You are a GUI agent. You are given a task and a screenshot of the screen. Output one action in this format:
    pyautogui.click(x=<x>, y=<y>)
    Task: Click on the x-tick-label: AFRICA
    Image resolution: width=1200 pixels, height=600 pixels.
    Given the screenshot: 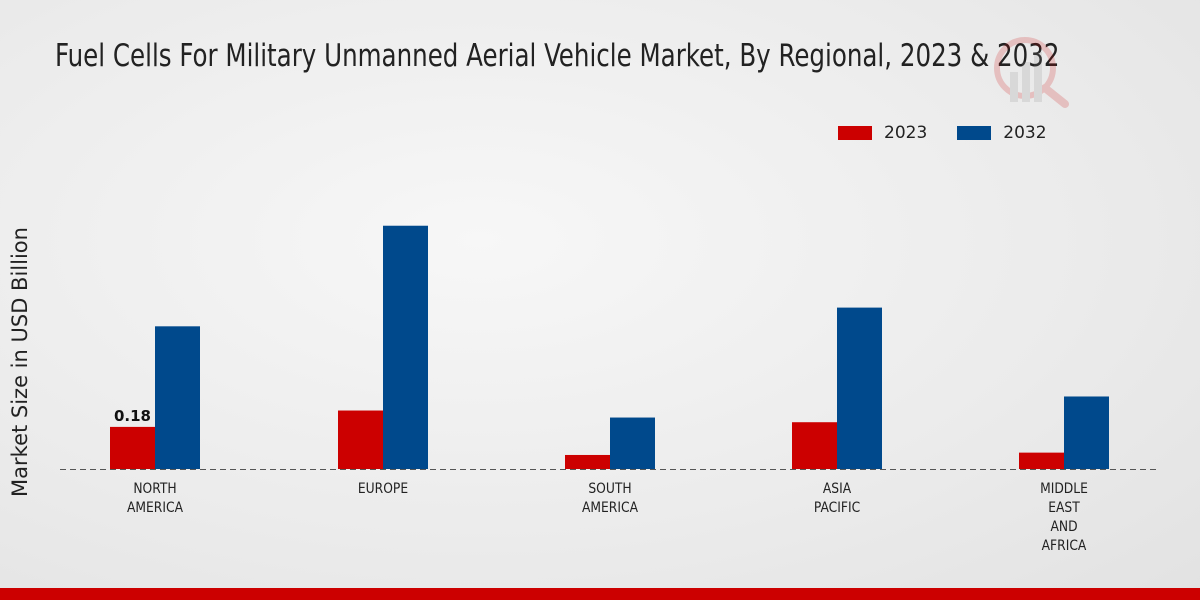 What is the action you would take?
    pyautogui.click(x=1064, y=546)
    